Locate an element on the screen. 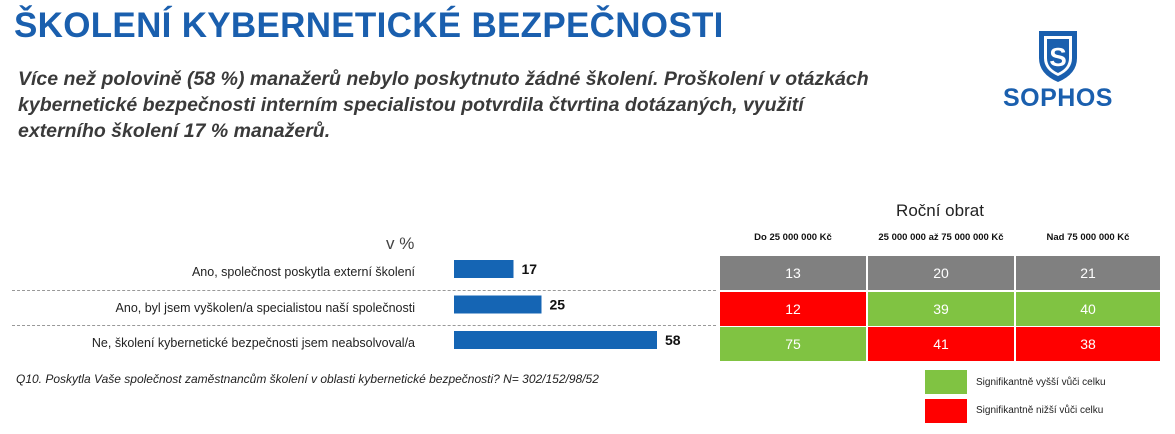 The height and width of the screenshot is (434, 1175). bar-chart: 17 25 58 is located at coordinates (567, 304).